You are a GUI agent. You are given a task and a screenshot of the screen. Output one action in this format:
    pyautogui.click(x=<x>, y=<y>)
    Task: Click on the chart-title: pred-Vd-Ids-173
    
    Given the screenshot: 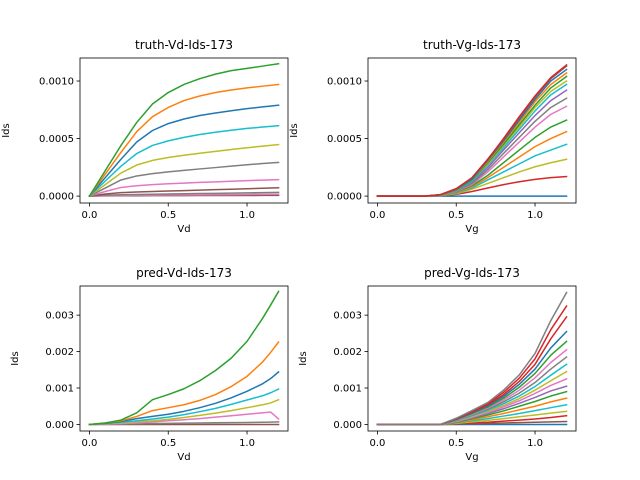 What is the action you would take?
    pyautogui.click(x=184, y=273)
    